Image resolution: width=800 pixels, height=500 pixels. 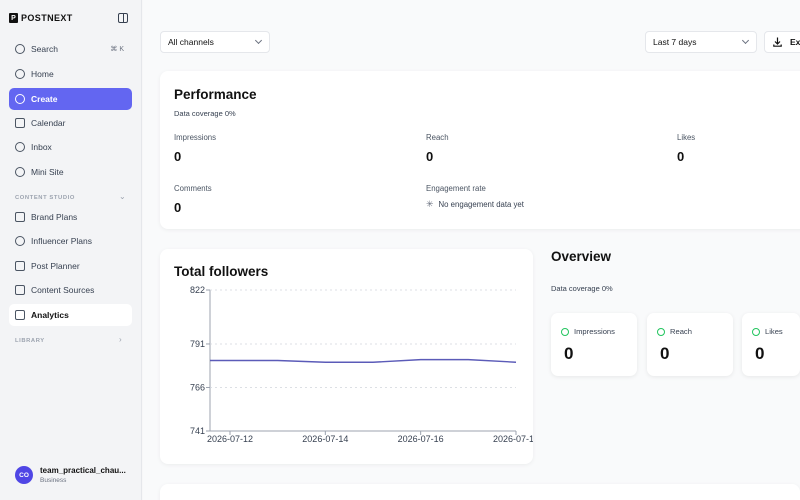 I want to click on overview-likes-value: 0, so click(x=760, y=353).